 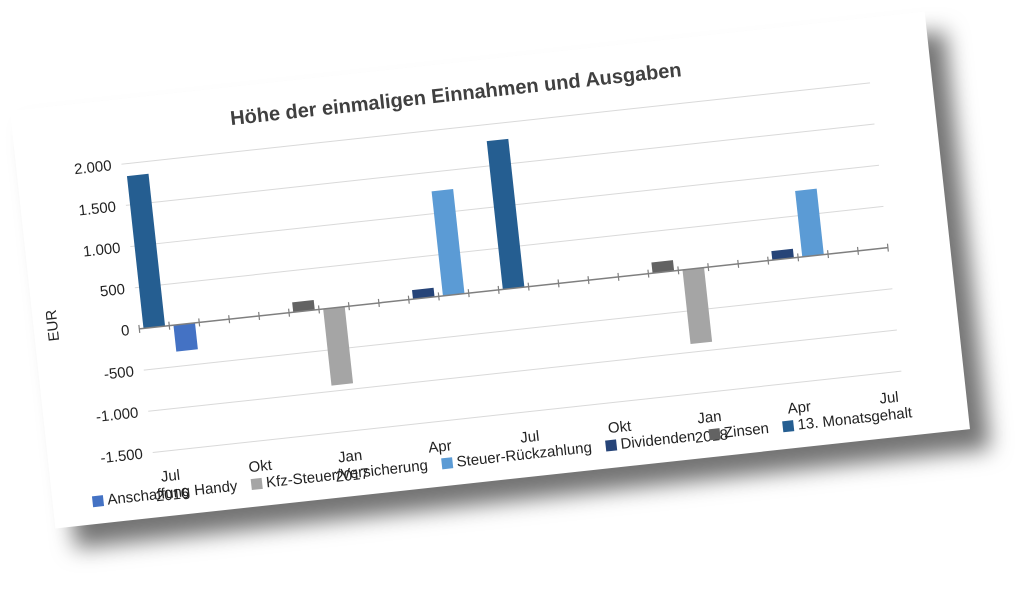 What do you see at coordinates (119, 373) in the screenshot?
I see `y-tick-label: -500` at bounding box center [119, 373].